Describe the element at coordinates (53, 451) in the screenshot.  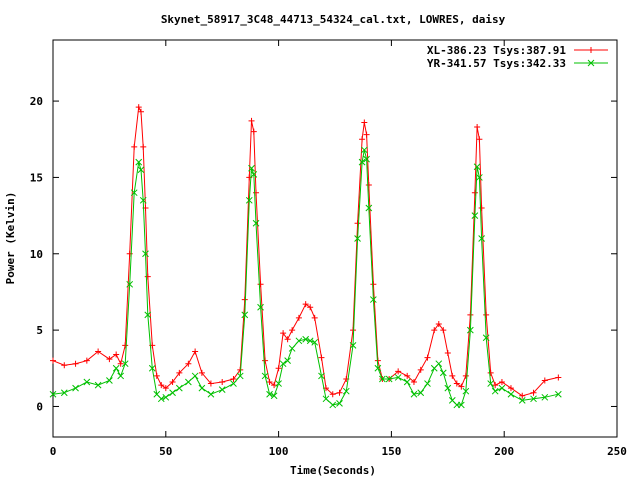
I see `x-tick-label: 0` at that location.